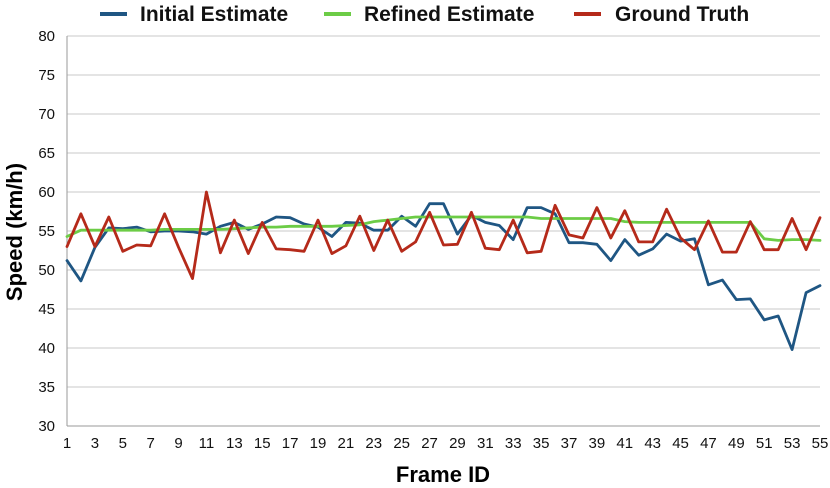 The image size is (830, 488). Describe the element at coordinates (429, 443) in the screenshot. I see `x-tick-label: 27` at that location.